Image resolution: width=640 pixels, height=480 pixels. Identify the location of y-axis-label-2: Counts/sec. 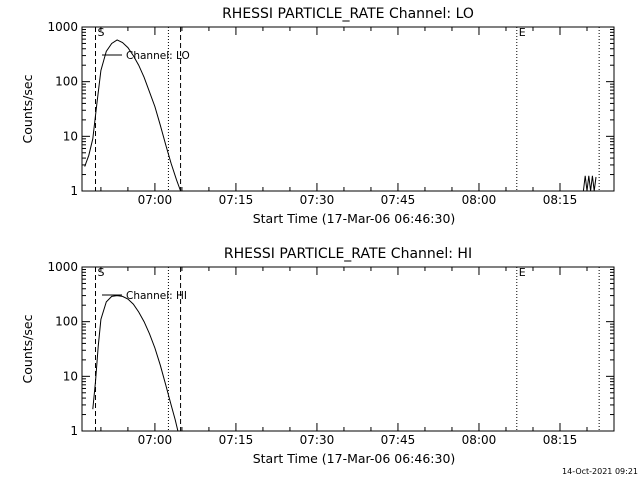
(27, 348).